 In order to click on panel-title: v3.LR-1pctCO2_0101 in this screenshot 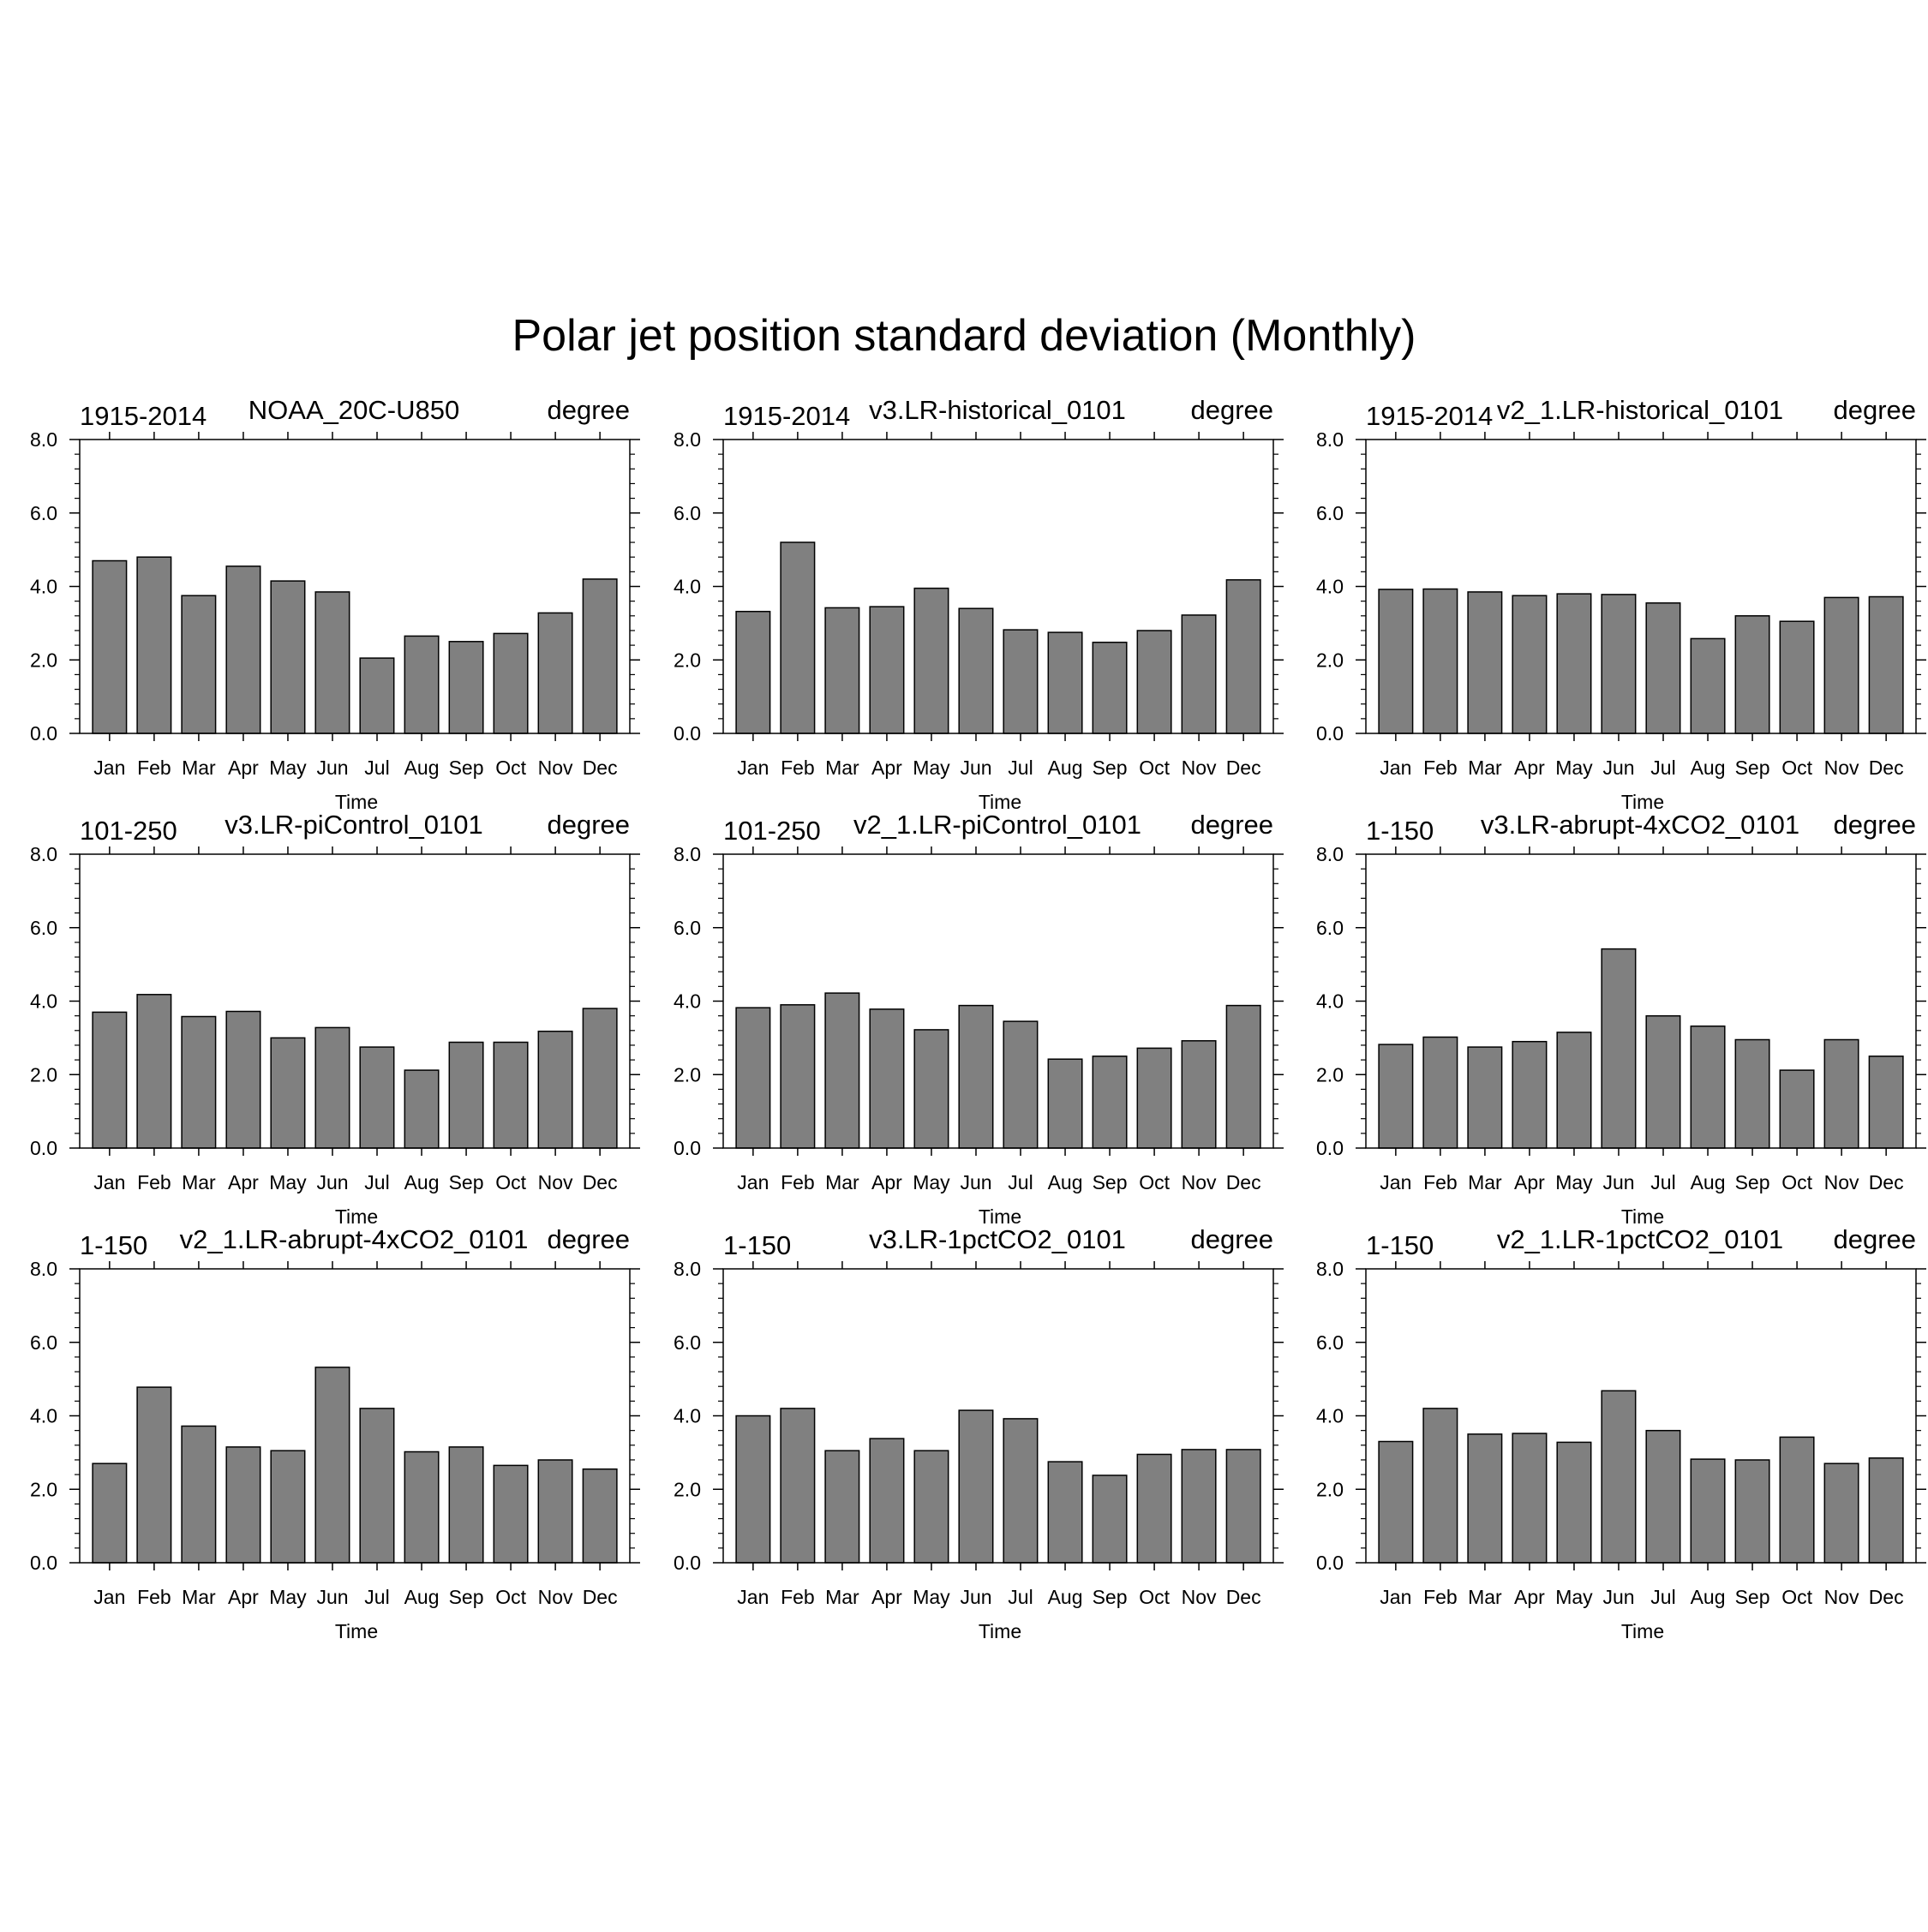, I will do `click(997, 1239)`.